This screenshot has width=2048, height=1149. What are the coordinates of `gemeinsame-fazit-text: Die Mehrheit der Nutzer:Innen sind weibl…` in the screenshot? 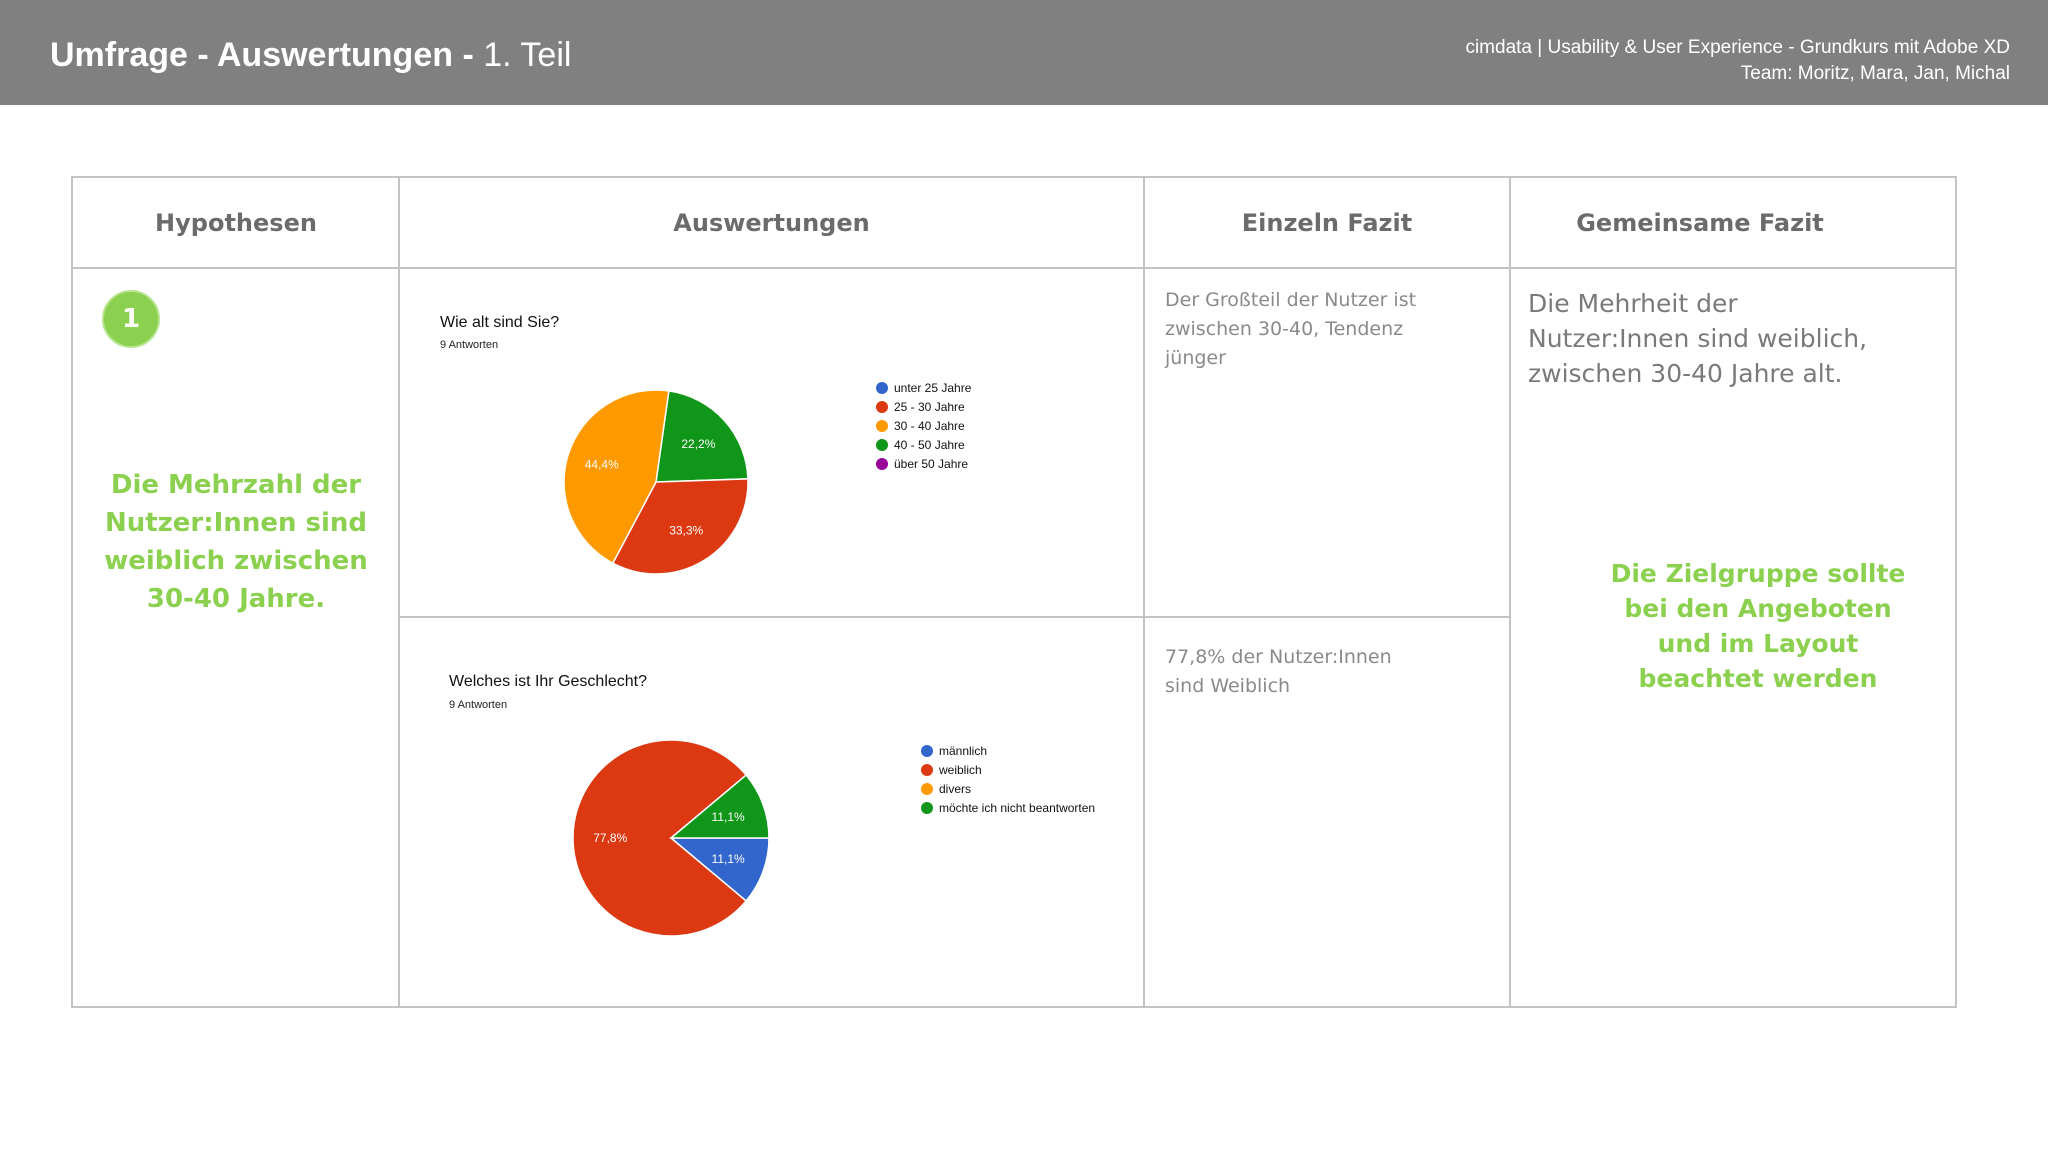 It's located at (1698, 338).